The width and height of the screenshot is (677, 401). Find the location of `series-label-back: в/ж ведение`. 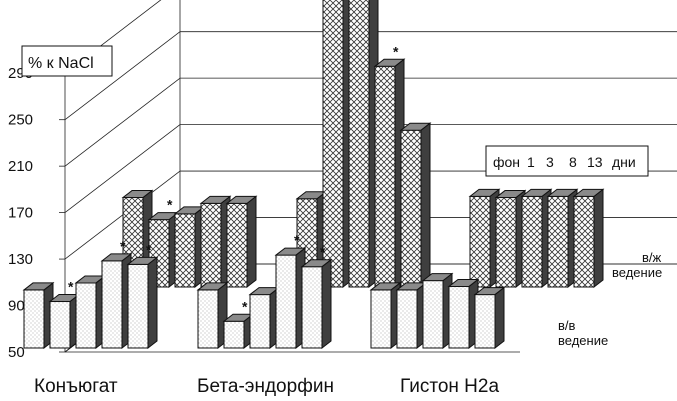

series-label-back: в/ж ведение is located at coordinates (637, 265).